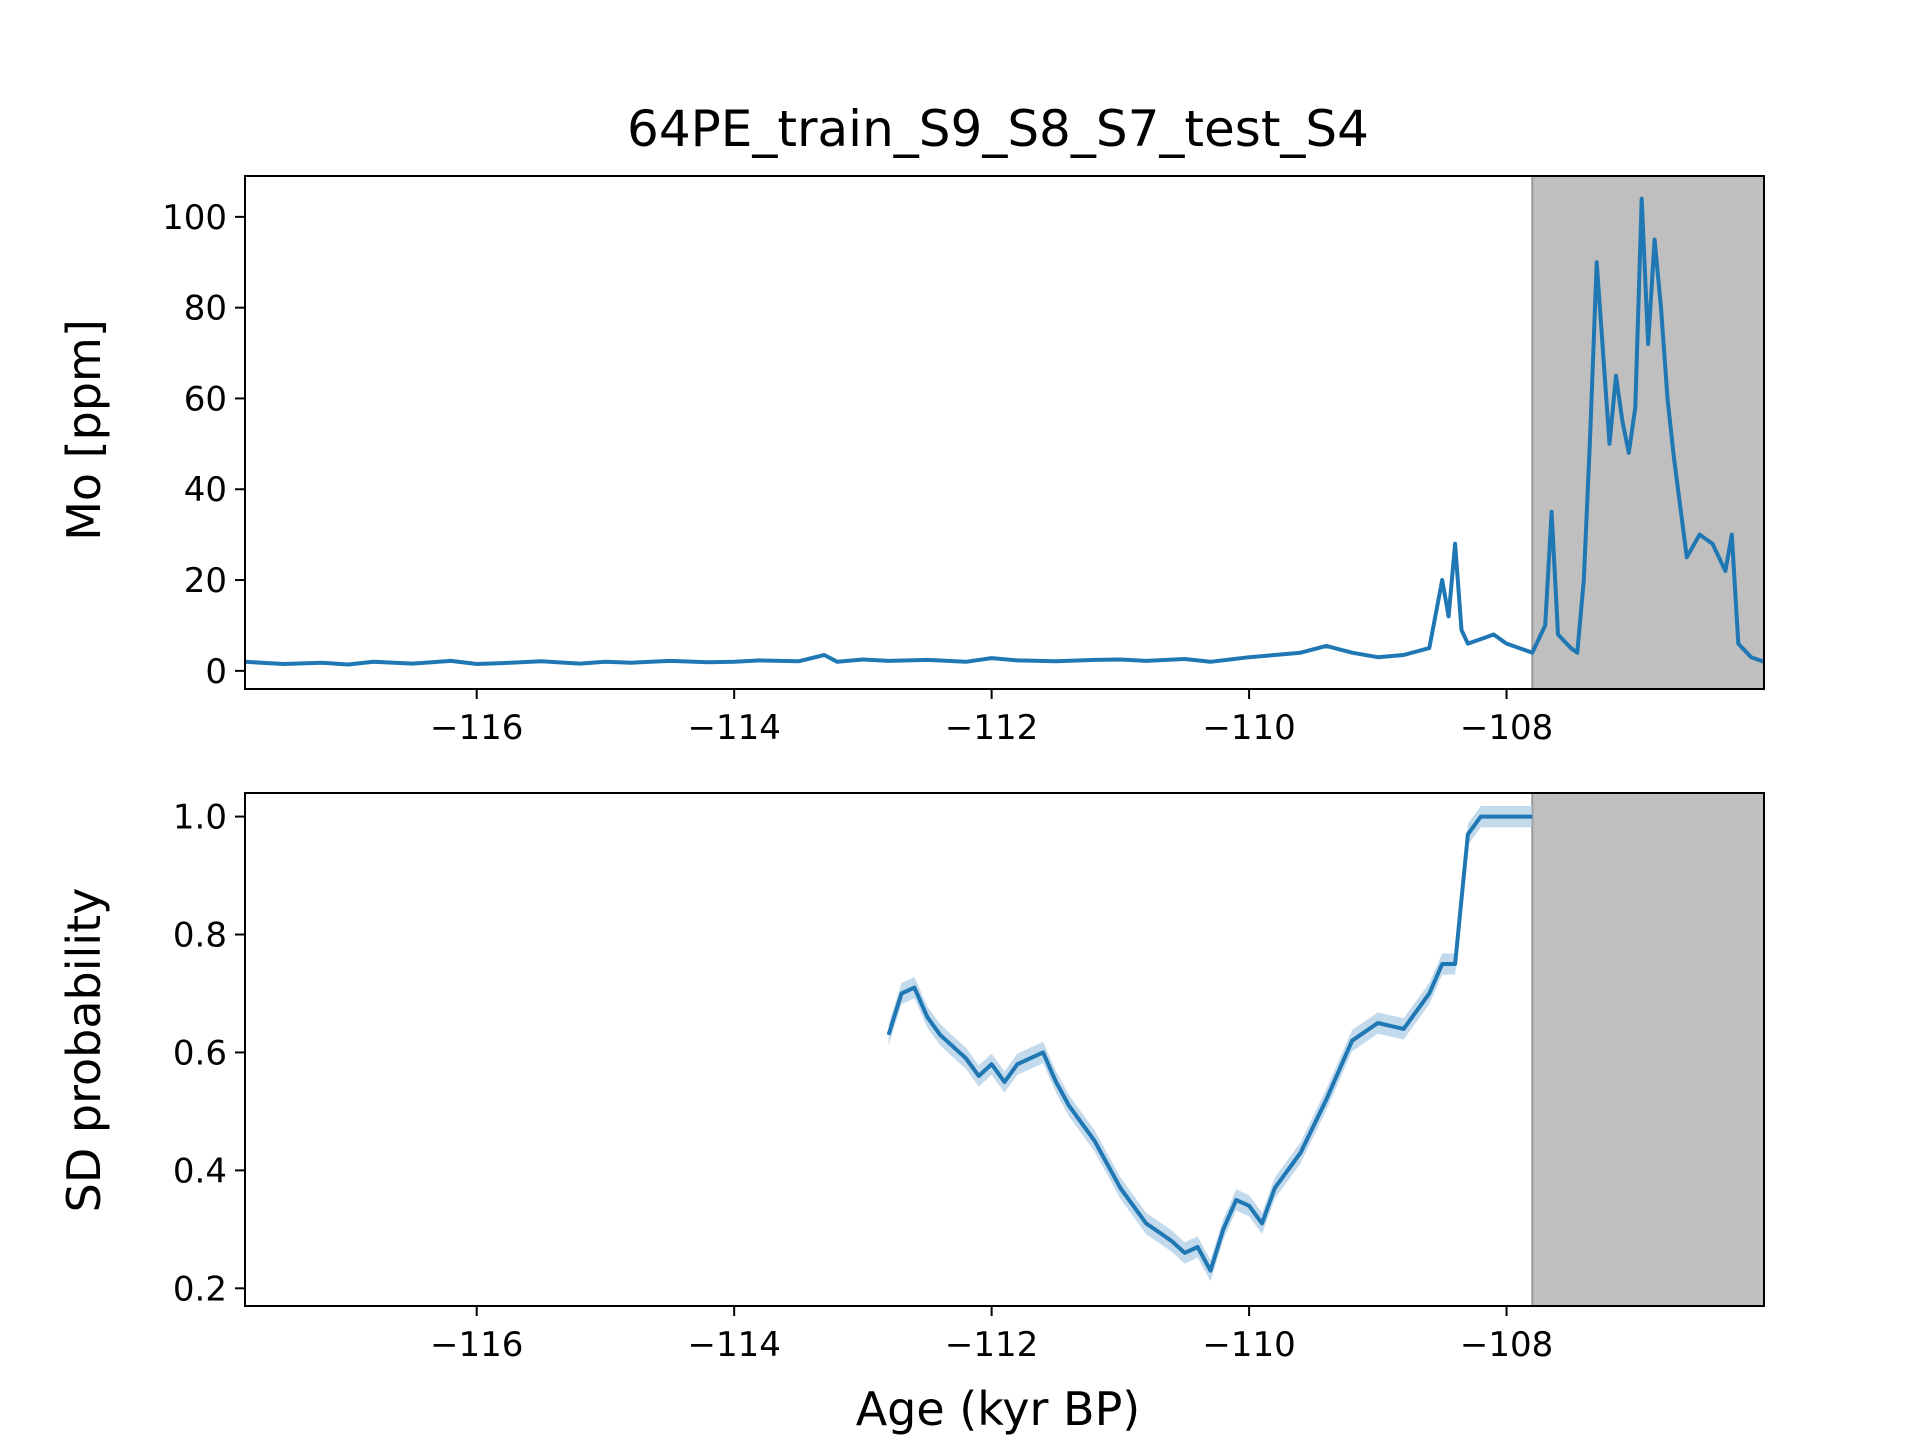 This screenshot has width=1920, height=1440. What do you see at coordinates (84, 1050) in the screenshot?
I see `sd-ylabel: SD probability` at bounding box center [84, 1050].